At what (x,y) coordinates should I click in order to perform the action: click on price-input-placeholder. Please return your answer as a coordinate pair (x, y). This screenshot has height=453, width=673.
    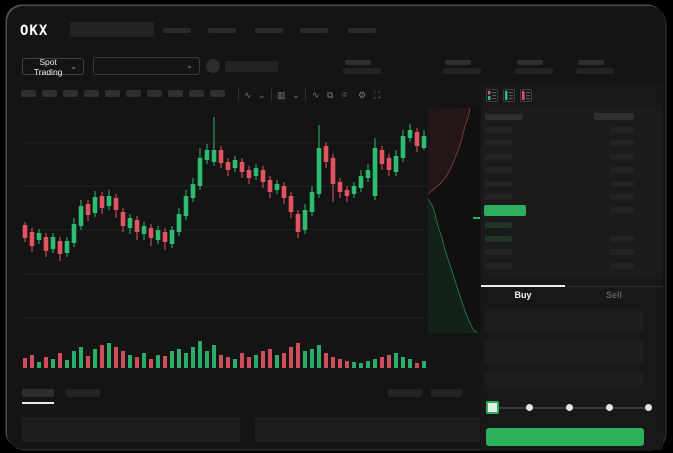
    Looking at the image, I should click on (564, 322).